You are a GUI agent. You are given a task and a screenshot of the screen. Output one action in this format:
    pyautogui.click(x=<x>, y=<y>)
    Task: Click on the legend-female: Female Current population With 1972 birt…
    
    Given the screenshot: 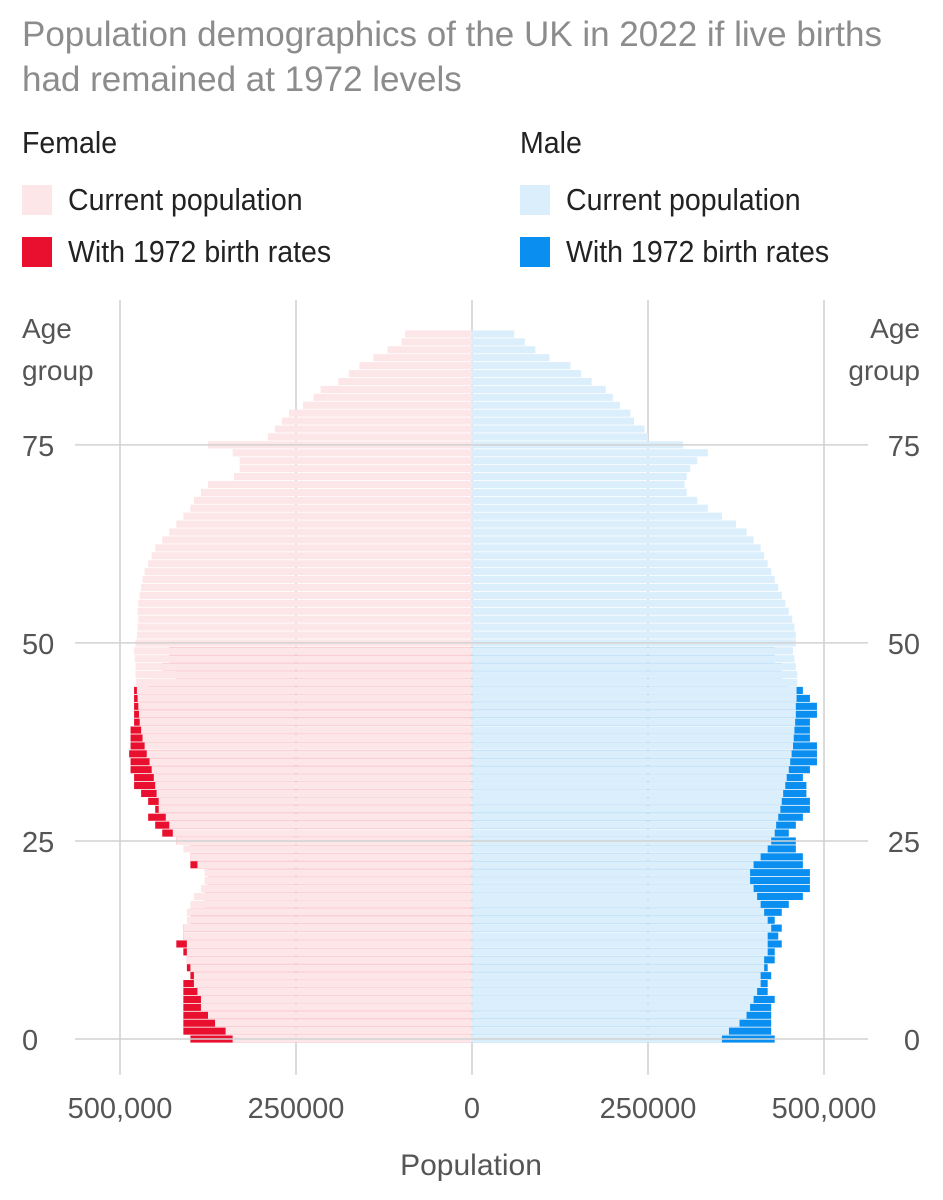 What is the action you would take?
    pyautogui.click(x=232, y=200)
    